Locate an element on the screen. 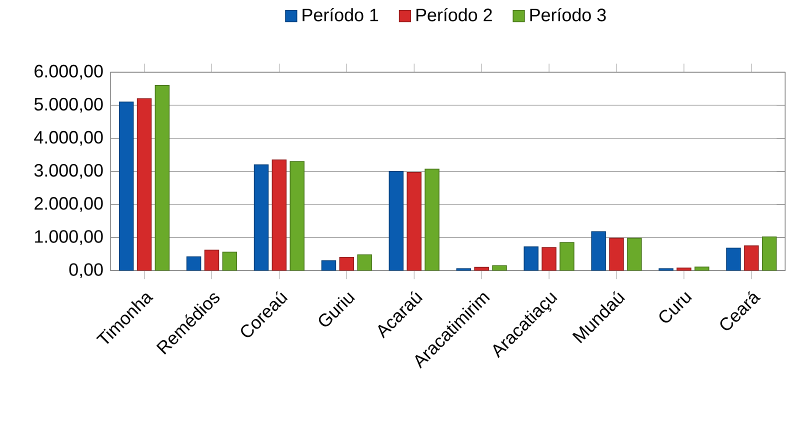 The image size is (803, 429). y-tick-label: 4.000,00 is located at coordinates (68, 138).